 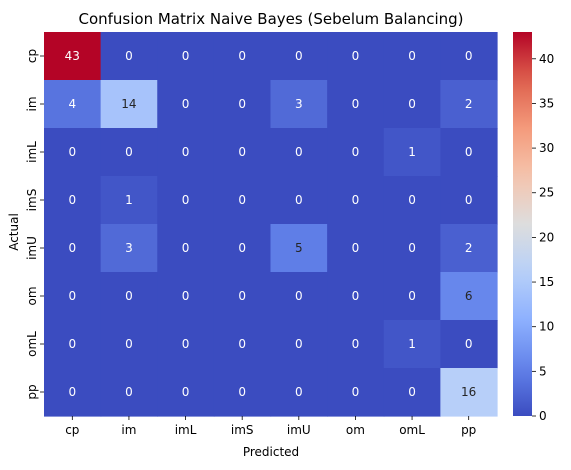 What do you see at coordinates (32, 248) in the screenshot?
I see `y-tick-label: imU` at bounding box center [32, 248].